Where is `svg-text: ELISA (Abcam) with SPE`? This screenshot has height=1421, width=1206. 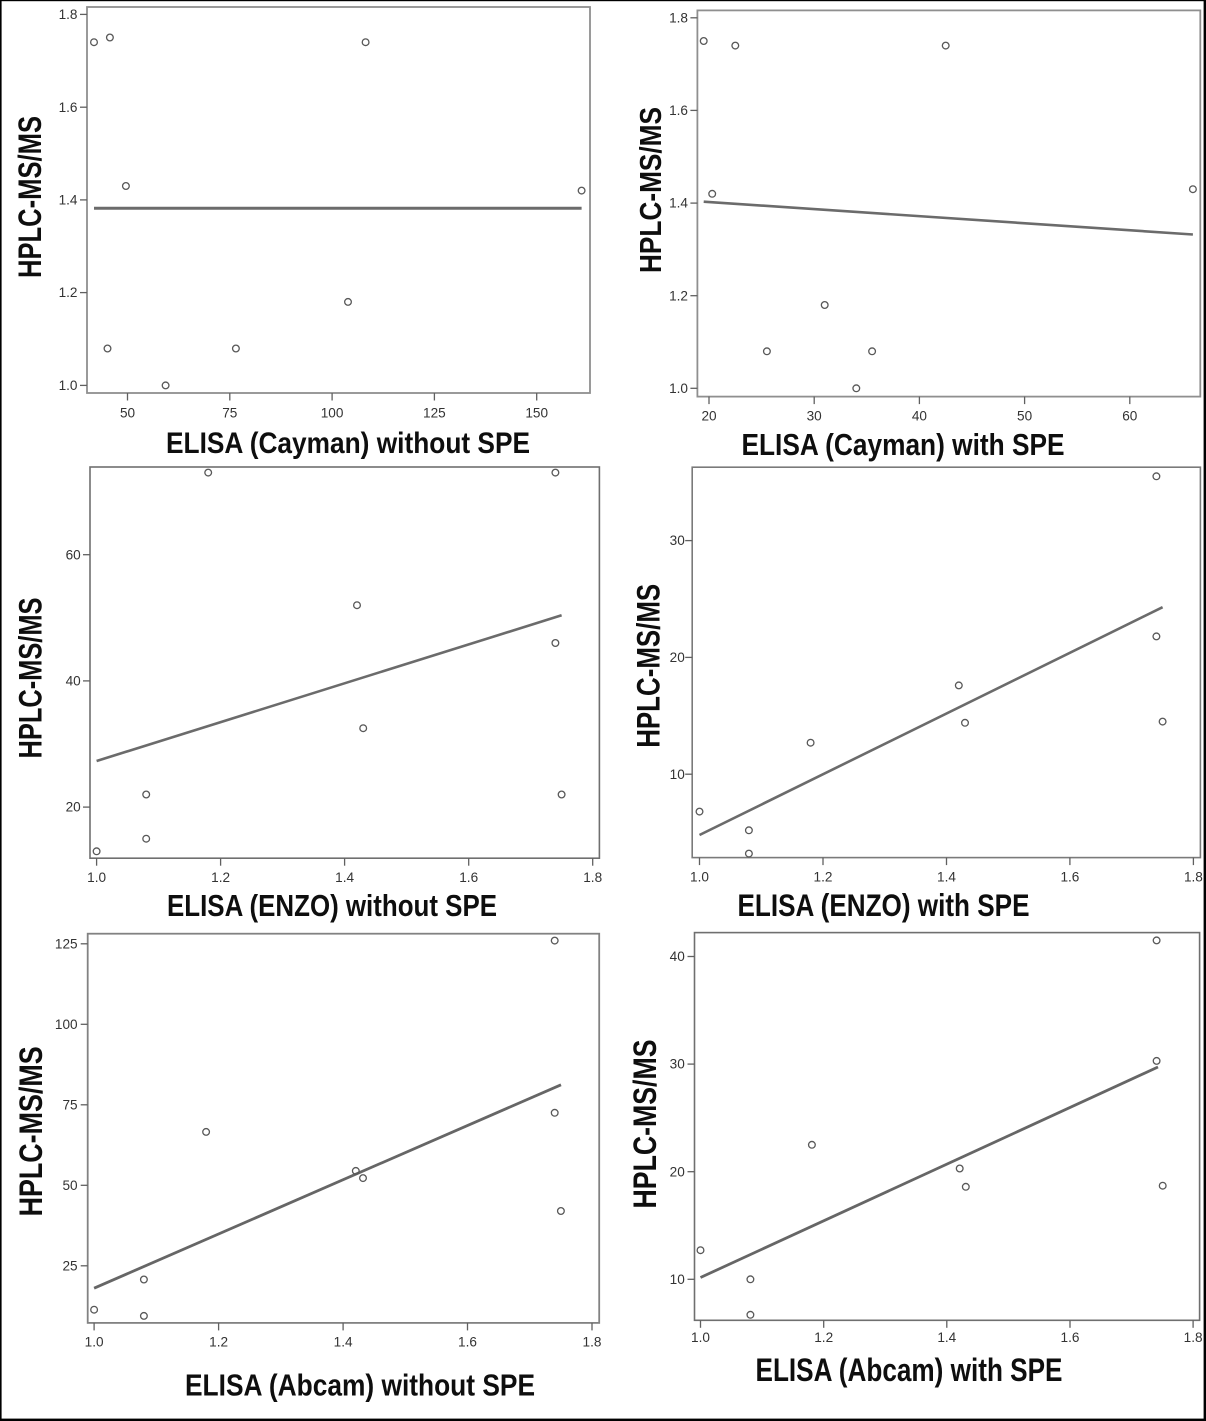 svg-text: ELISA (Abcam) with SPE is located at coordinates (909, 1370).